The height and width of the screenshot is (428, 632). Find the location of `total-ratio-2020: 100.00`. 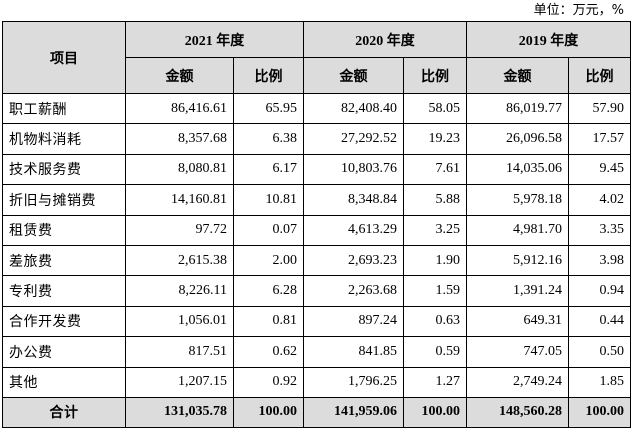

total-ratio-2020: 100.00 is located at coordinates (435, 412).